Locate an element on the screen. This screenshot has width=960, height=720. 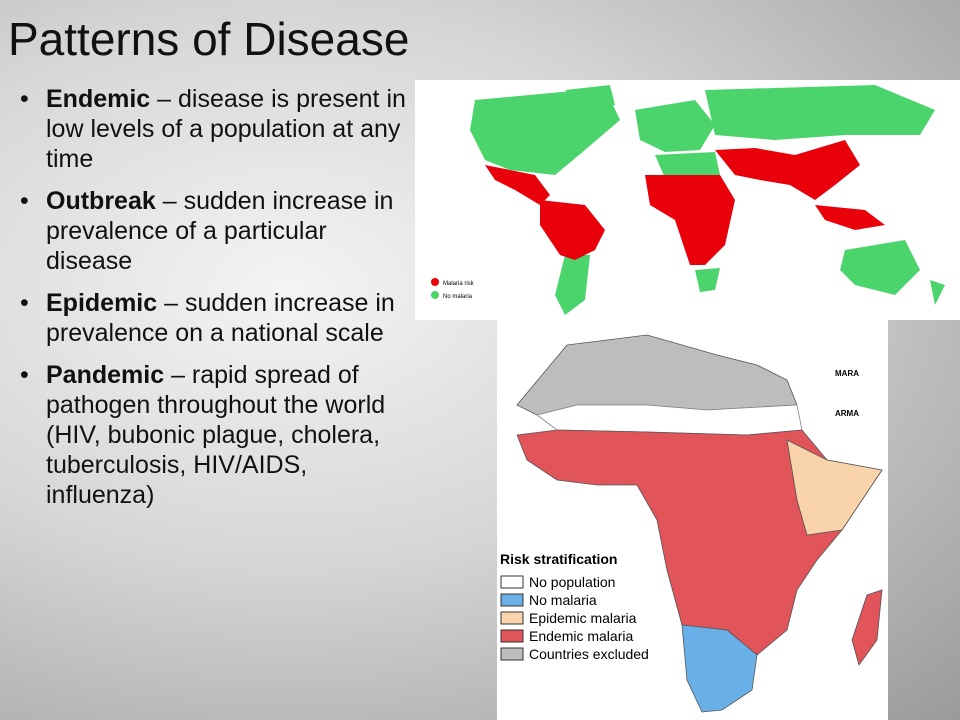
endemic-area is located at coordinates (699, 542).